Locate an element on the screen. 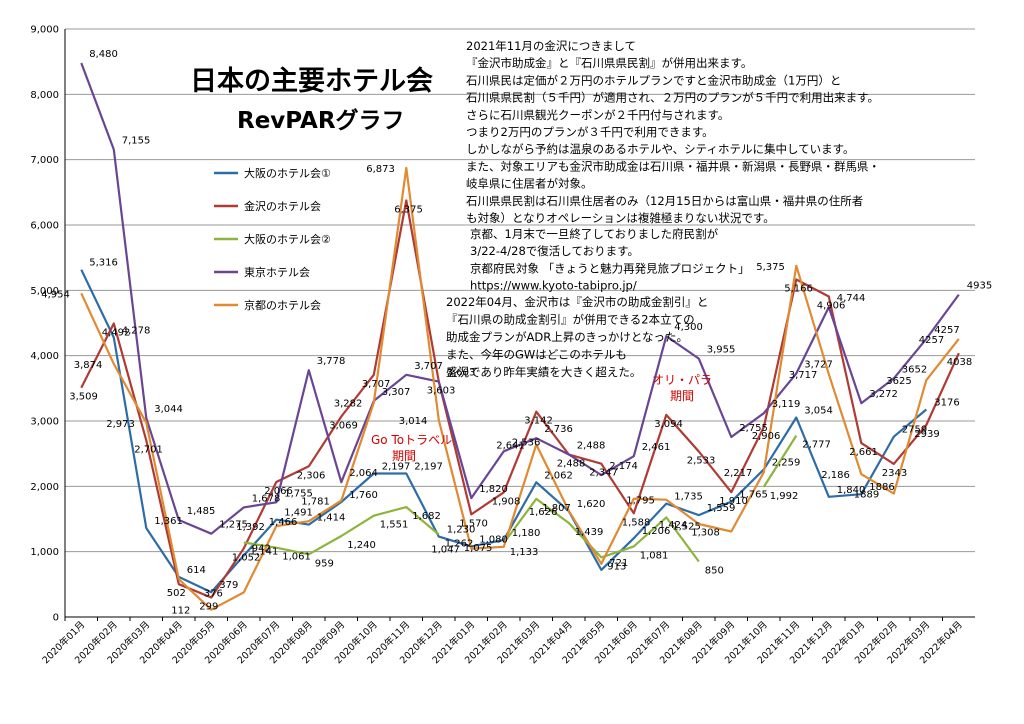  data-label: 2,347 is located at coordinates (603, 473).